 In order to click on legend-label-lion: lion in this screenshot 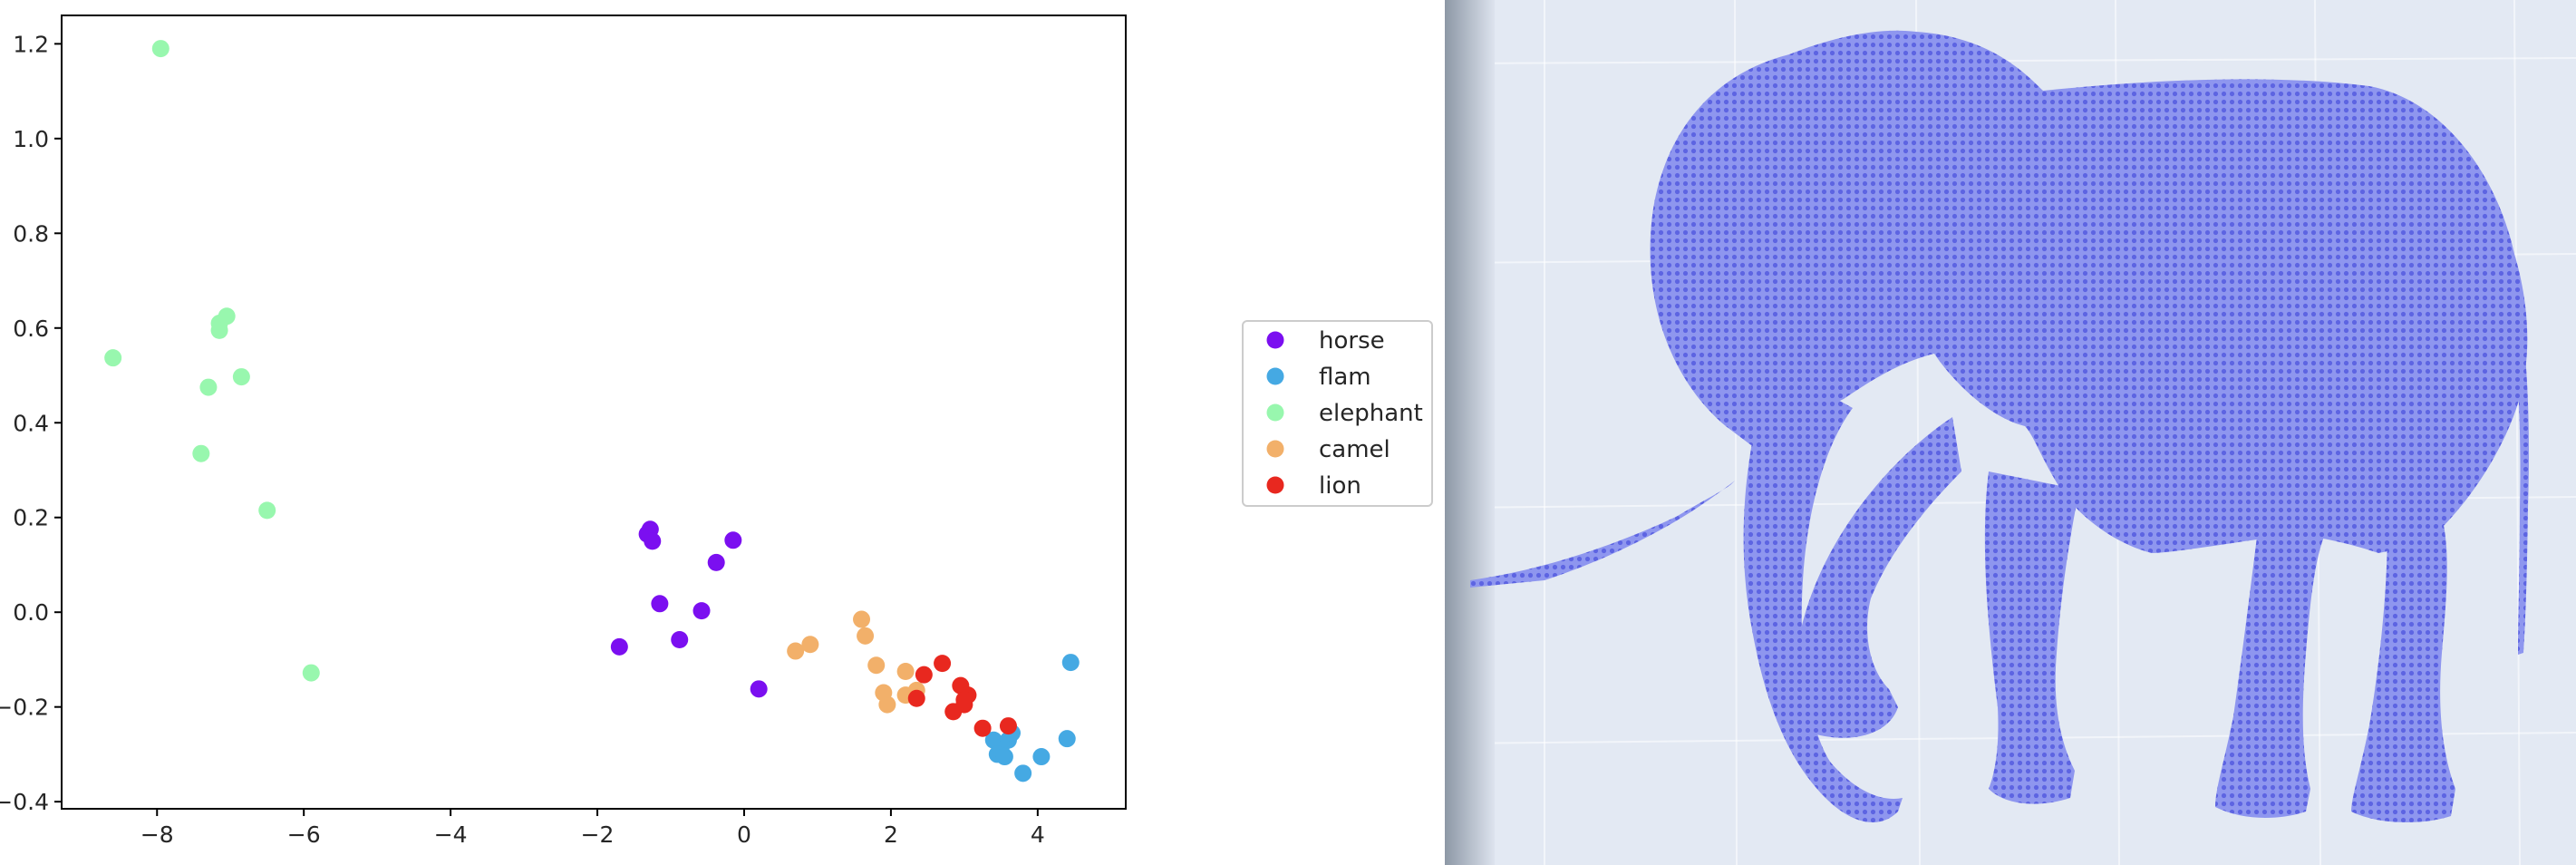, I will do `click(1340, 486)`.